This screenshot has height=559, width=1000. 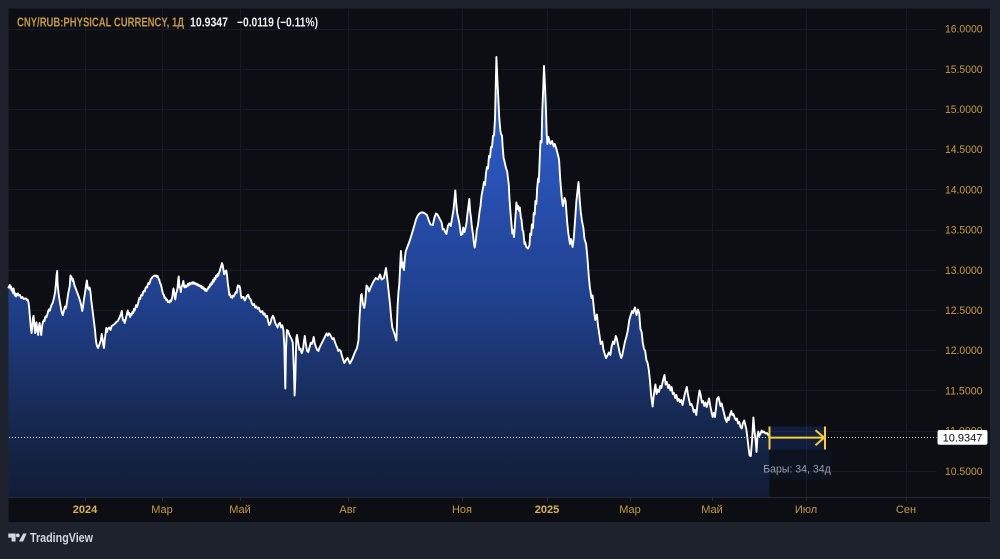 I want to click on svg-text: 13.5000, so click(x=964, y=231).